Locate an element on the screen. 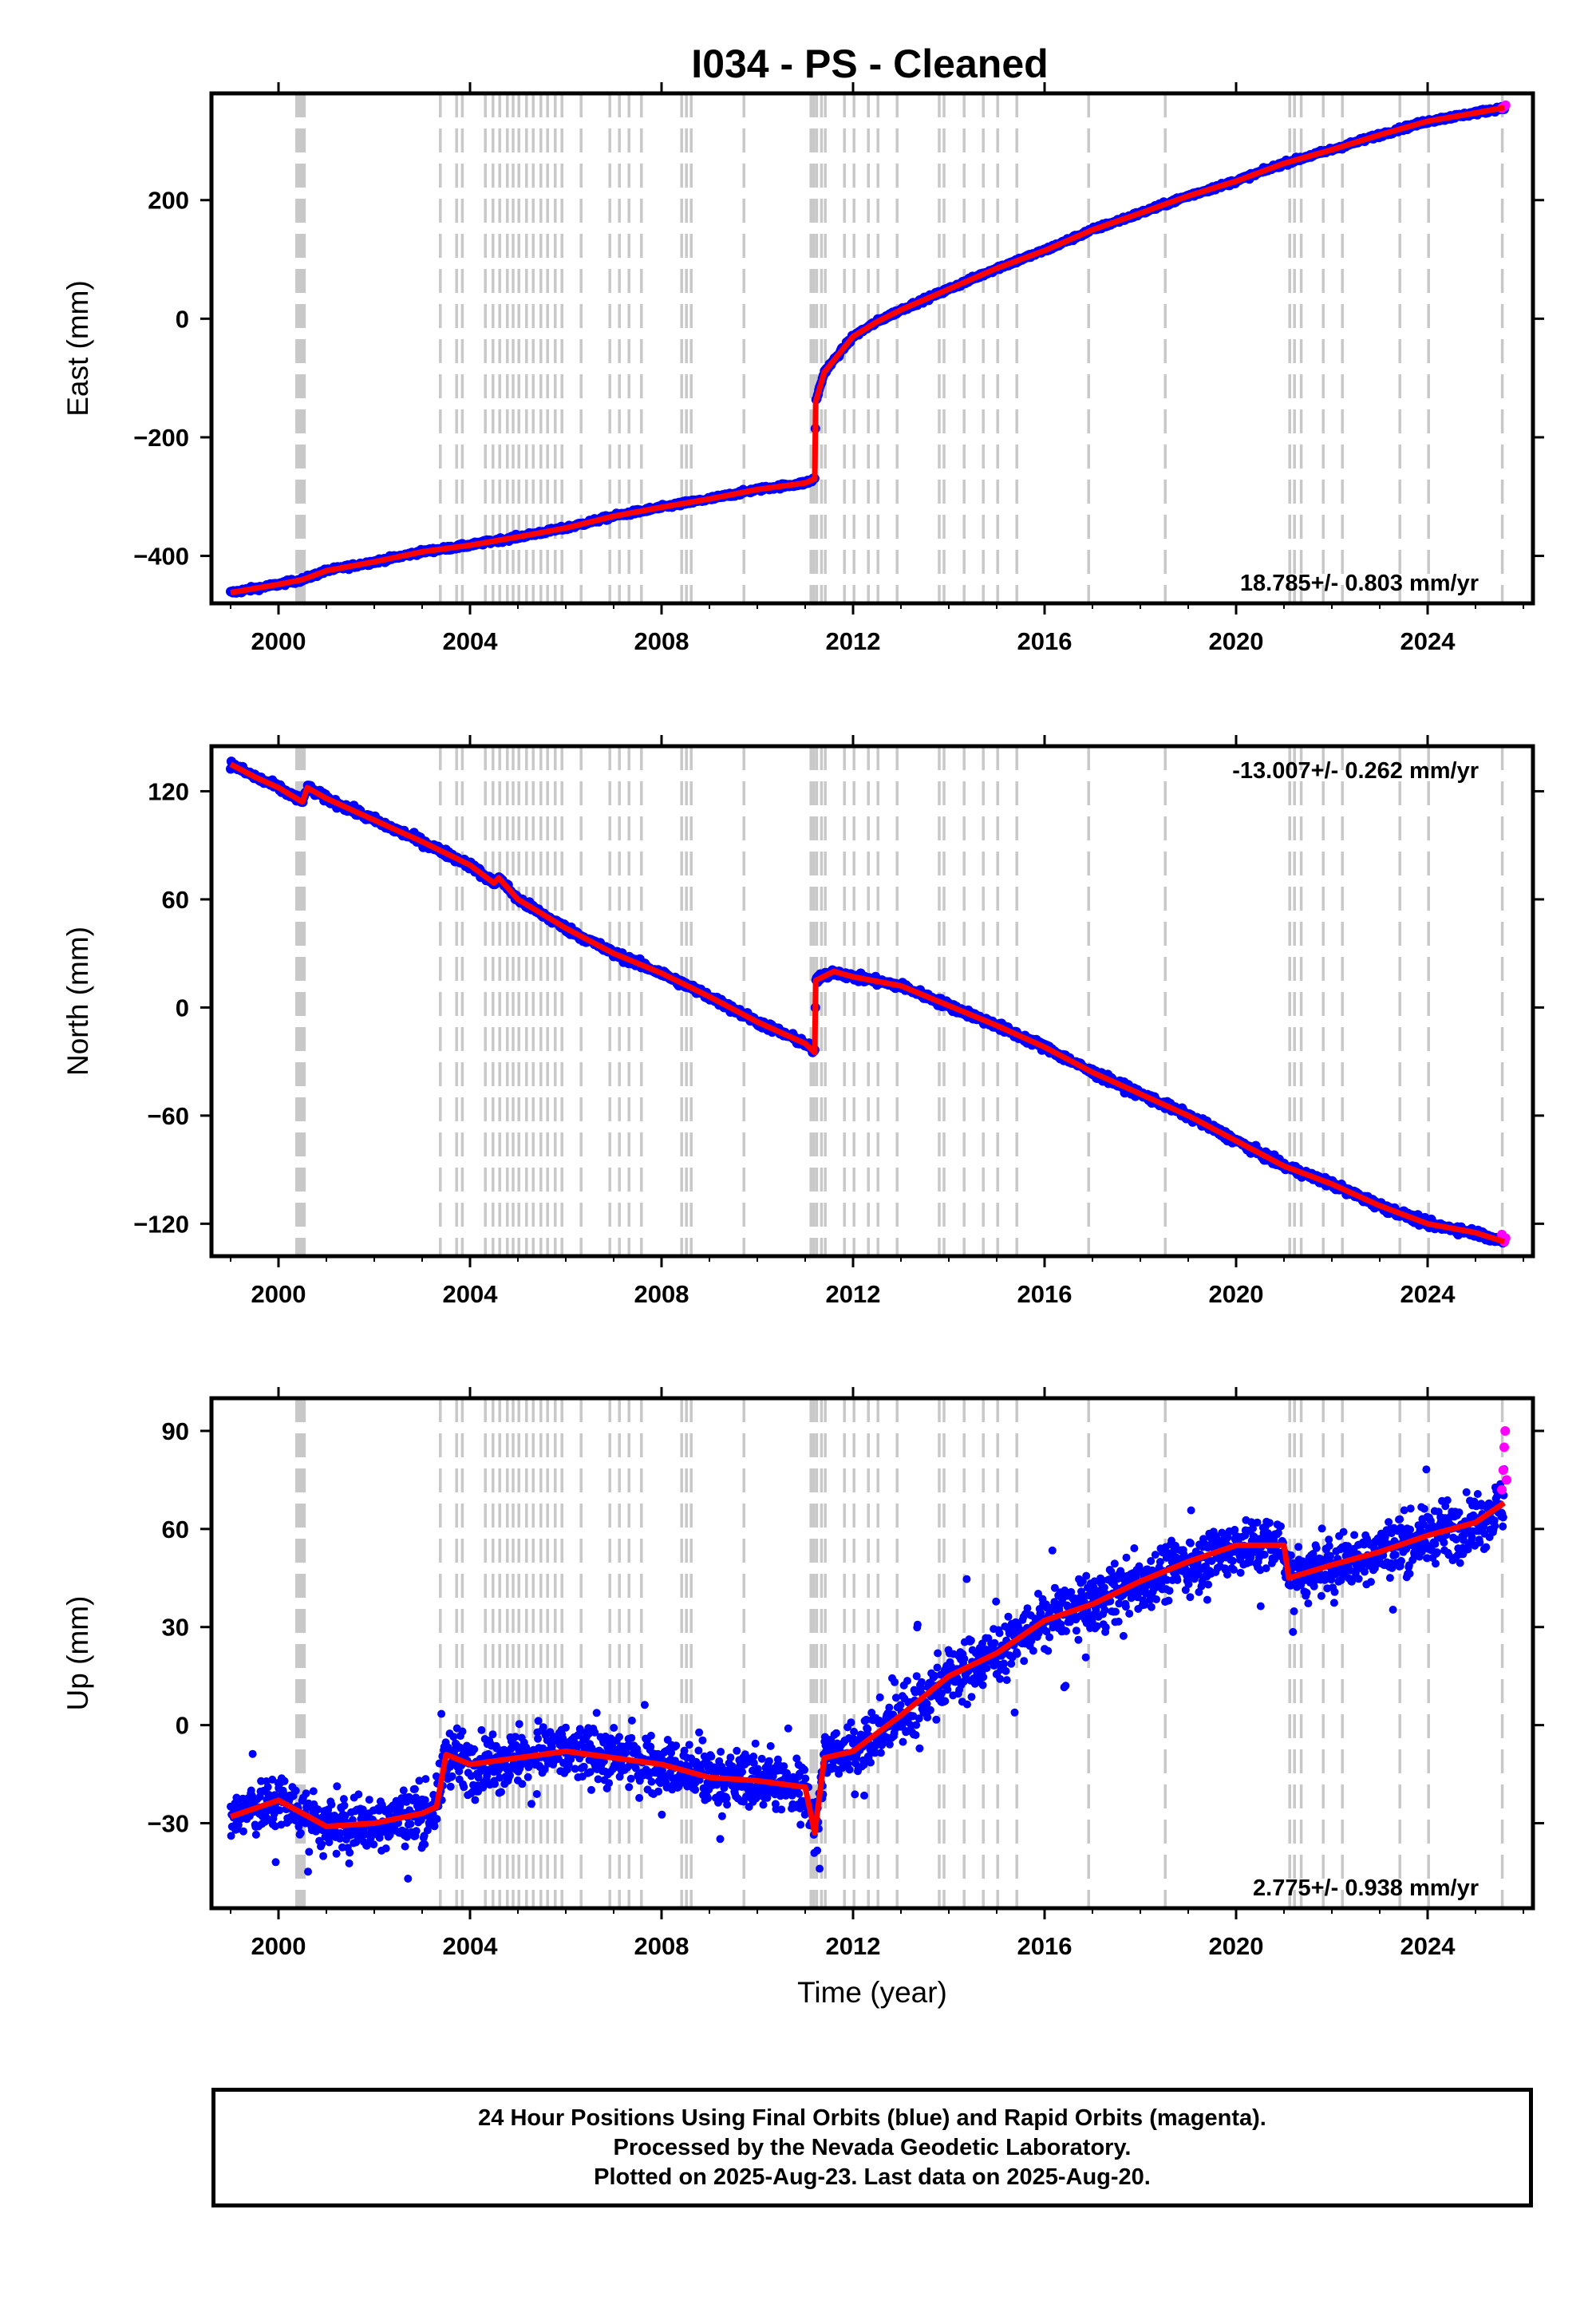 This screenshot has width=1596, height=2316. y-tick-label: −200 is located at coordinates (161, 438).